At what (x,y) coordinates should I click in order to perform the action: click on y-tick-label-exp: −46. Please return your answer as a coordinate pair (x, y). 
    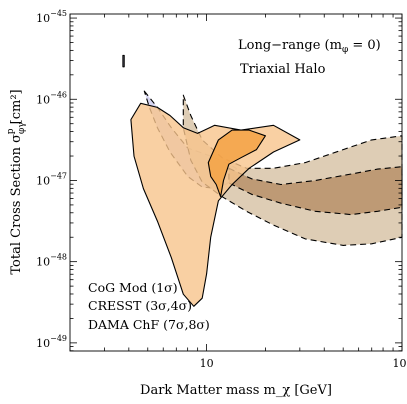
    Looking at the image, I should click on (58, 94).